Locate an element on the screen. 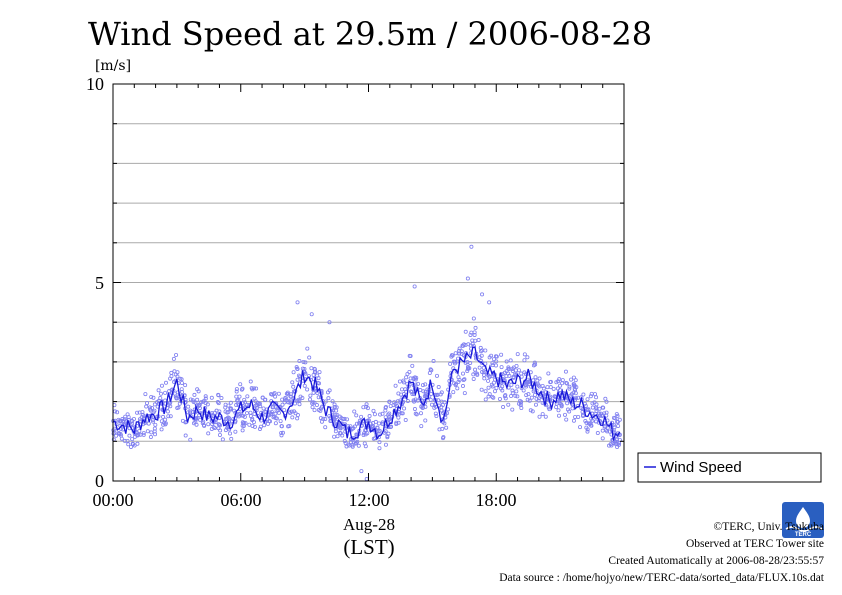  terc-logo: TERC is located at coordinates (803, 520).